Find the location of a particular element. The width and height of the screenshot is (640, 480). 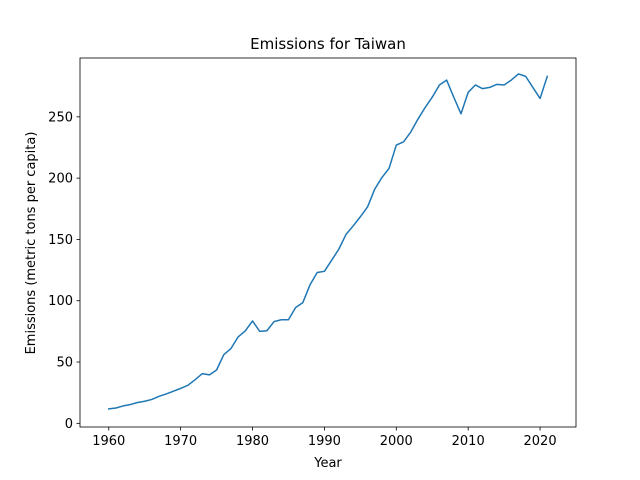

x-tick-label-1960: 1960 is located at coordinates (108, 441).